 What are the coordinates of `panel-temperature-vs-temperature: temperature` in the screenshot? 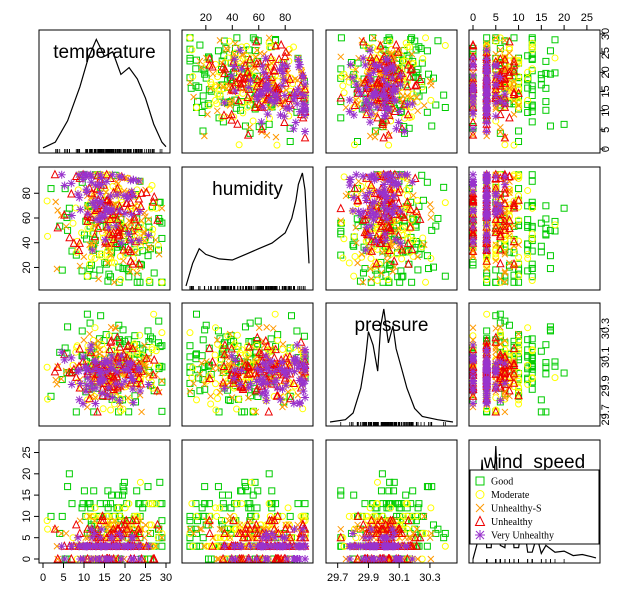 It's located at (104, 91).